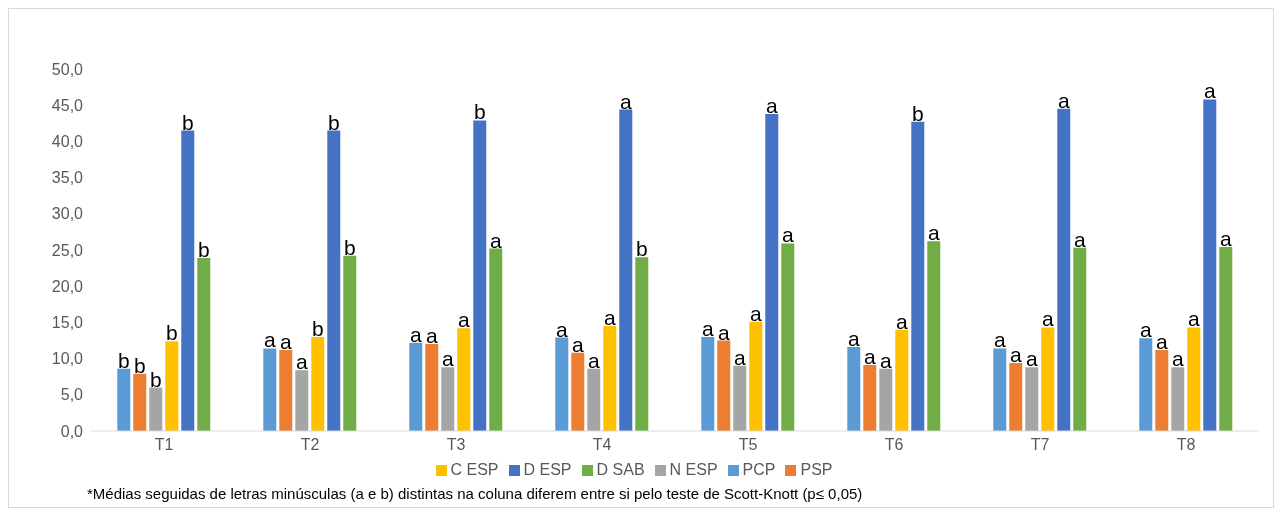 The height and width of the screenshot is (515, 1282). I want to click on legend-label: D ESP, so click(547, 469).